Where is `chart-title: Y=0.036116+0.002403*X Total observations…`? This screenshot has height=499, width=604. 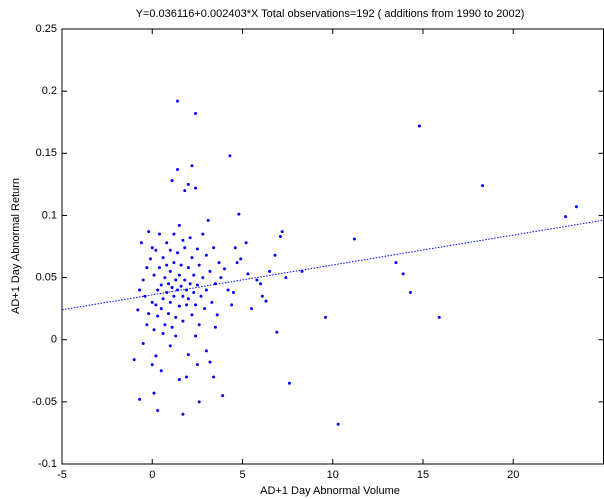 chart-title: Y=0.036116+0.002403*X Total observations… is located at coordinates (330, 14).